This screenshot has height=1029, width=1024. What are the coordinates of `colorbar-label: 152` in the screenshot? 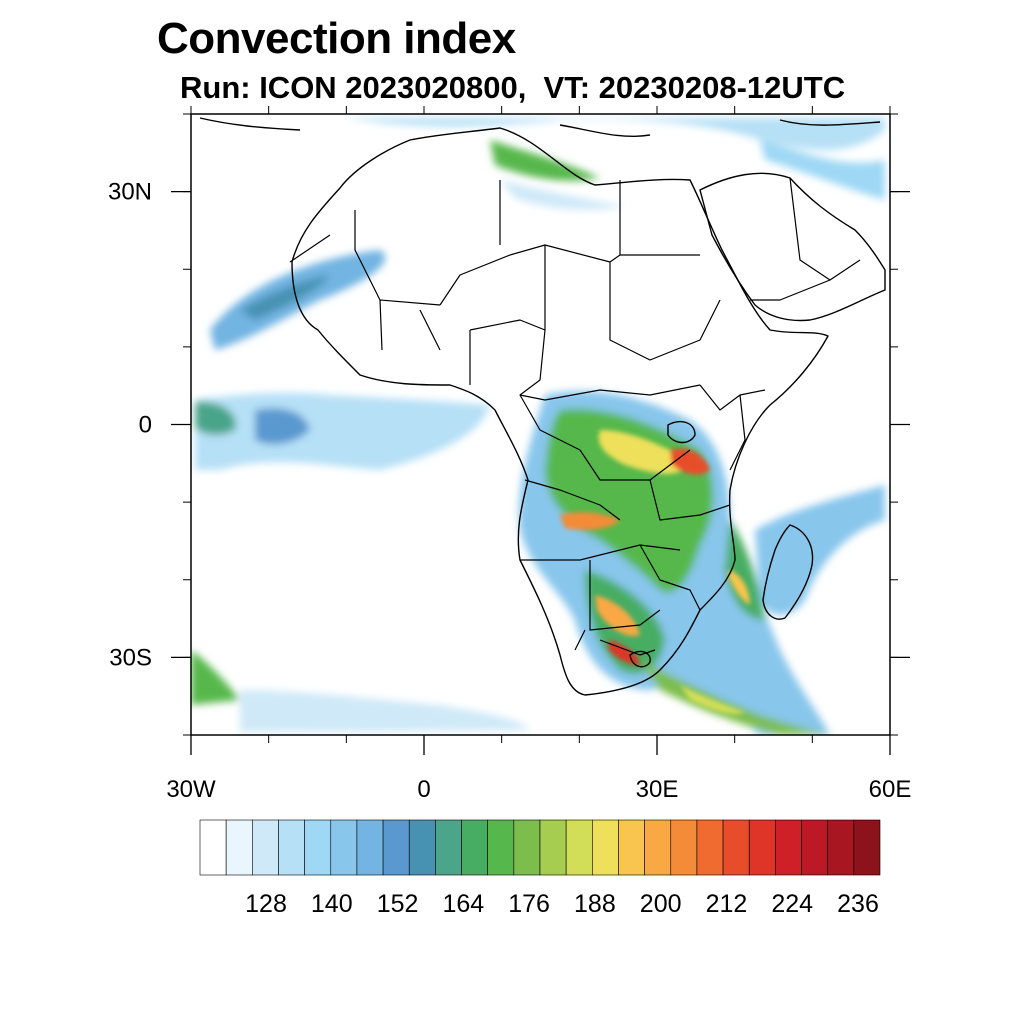 It's located at (398, 904).